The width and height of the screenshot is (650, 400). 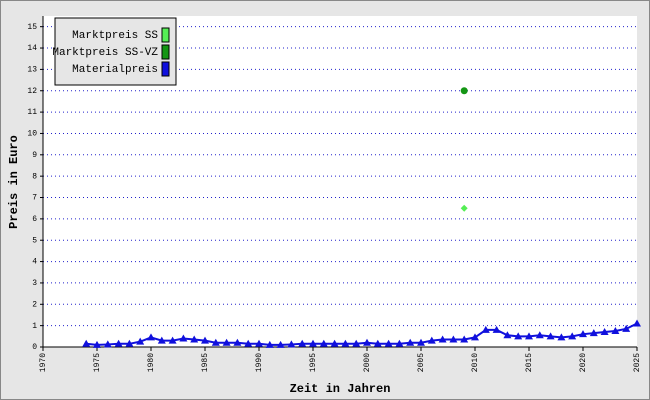 What do you see at coordinates (34, 219) in the screenshot?
I see `y-tick-label: 6` at bounding box center [34, 219].